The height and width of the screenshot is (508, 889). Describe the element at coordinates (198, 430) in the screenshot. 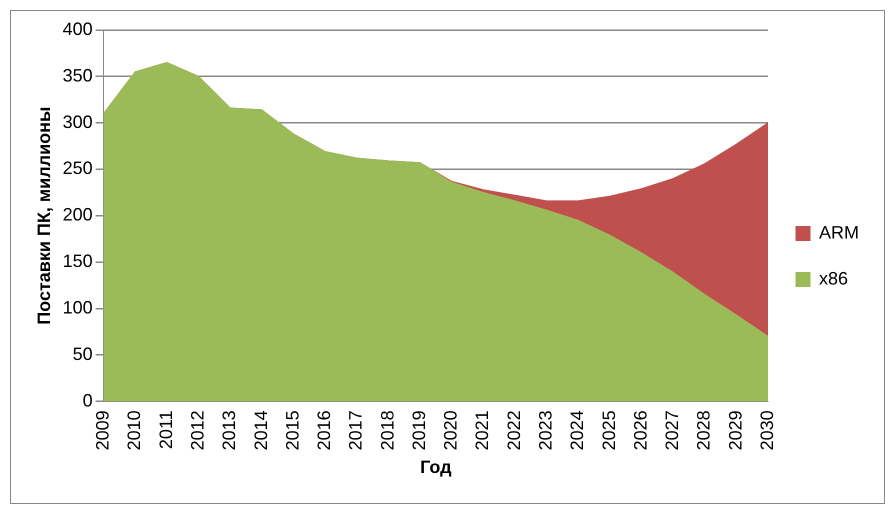

I see `x-tick-label: 2012` at that location.